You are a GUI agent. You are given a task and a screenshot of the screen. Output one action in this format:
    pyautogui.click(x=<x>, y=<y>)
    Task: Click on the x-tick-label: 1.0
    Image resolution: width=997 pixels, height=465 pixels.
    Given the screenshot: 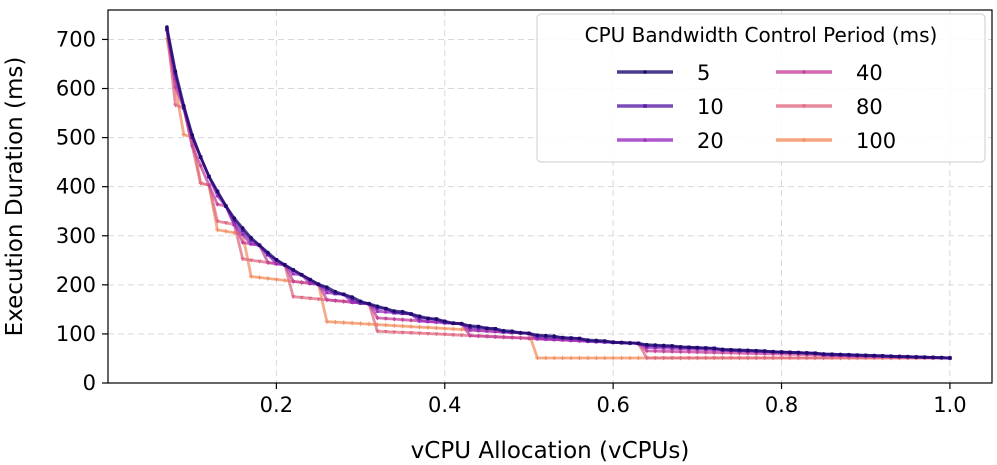 What is the action you would take?
    pyautogui.click(x=949, y=405)
    